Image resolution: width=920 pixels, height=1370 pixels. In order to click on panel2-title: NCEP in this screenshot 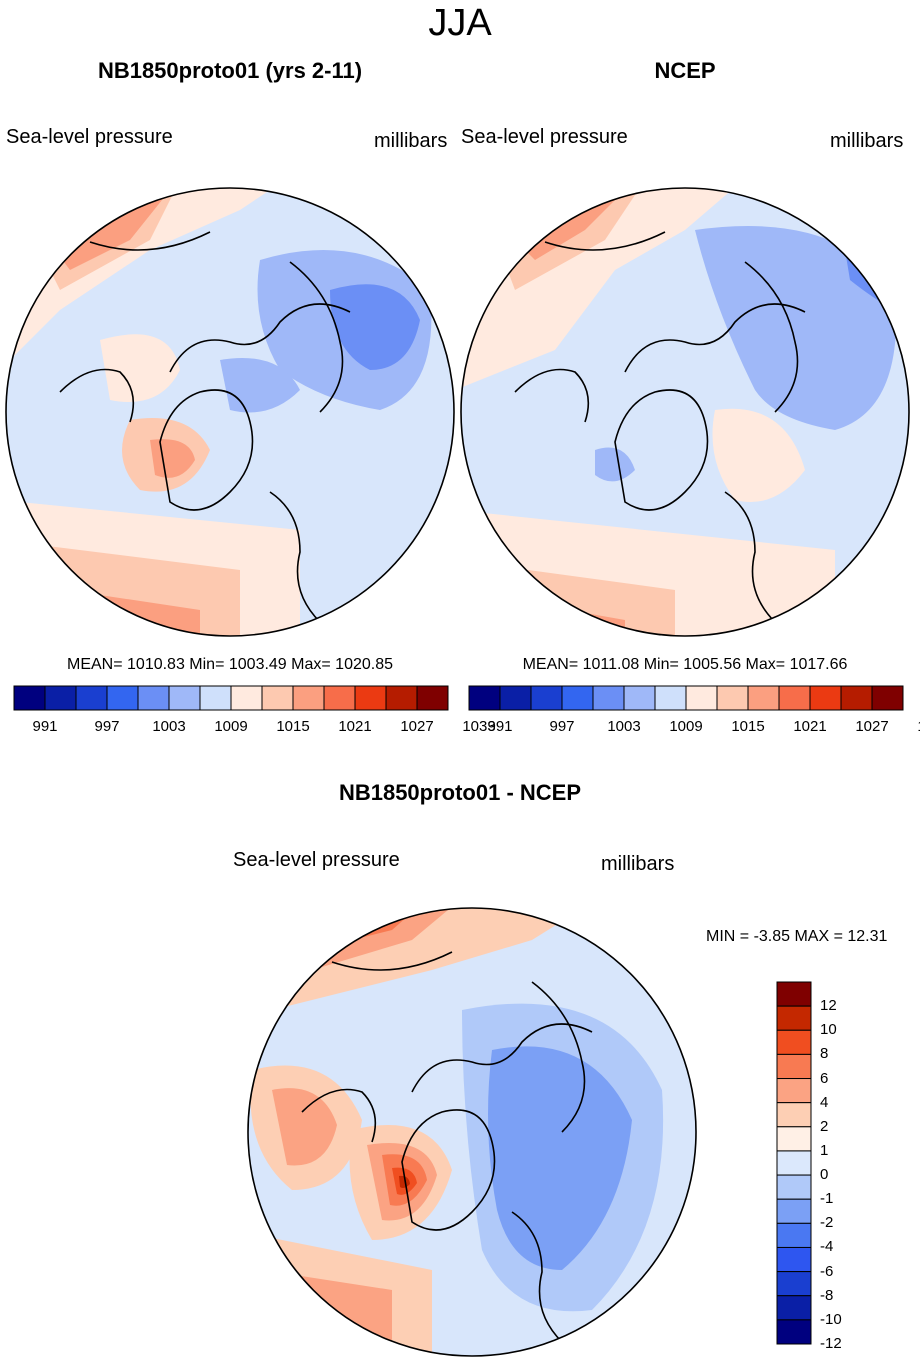, I will do `click(685, 70)`.